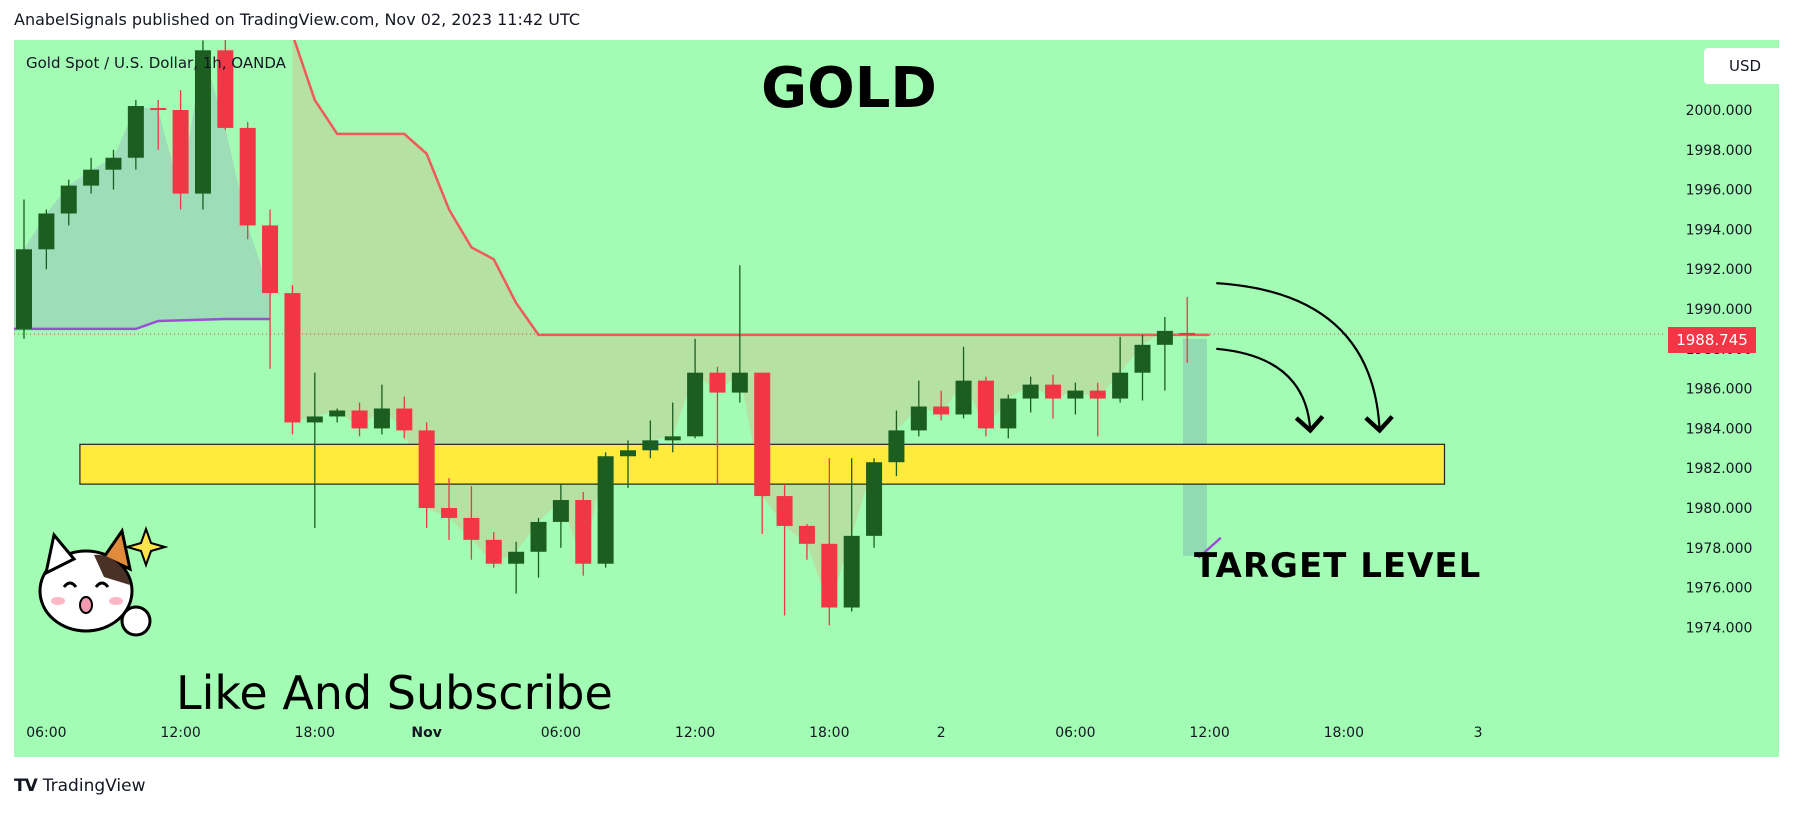 This screenshot has width=1793, height=813. I want to click on arrow-short, so click(1270, 390).